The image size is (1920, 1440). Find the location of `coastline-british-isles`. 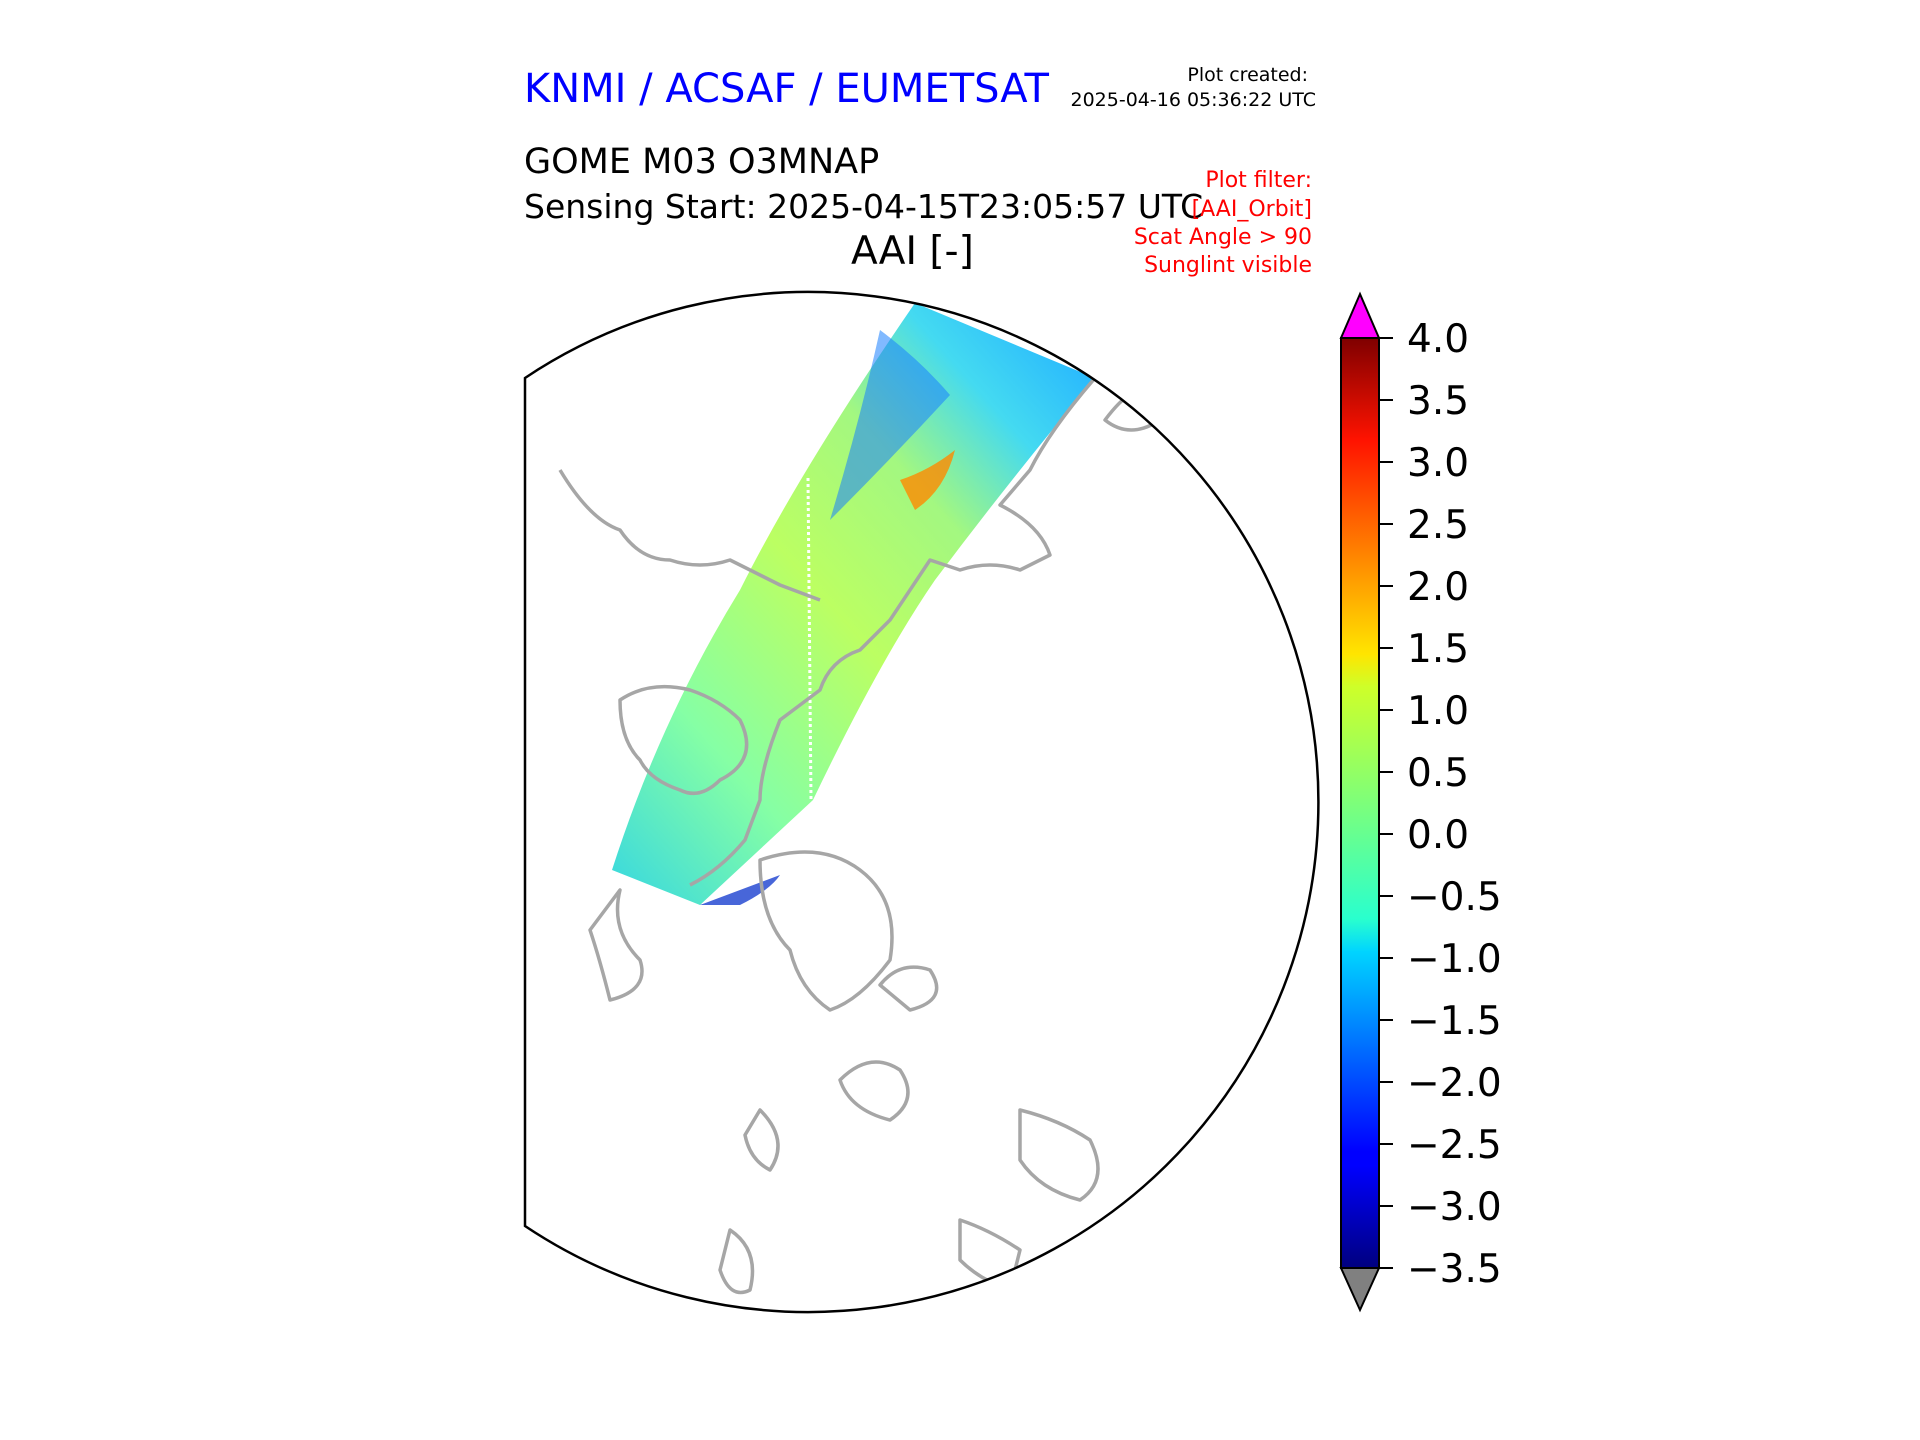

coastline-british-isles is located at coordinates (761, 1140).